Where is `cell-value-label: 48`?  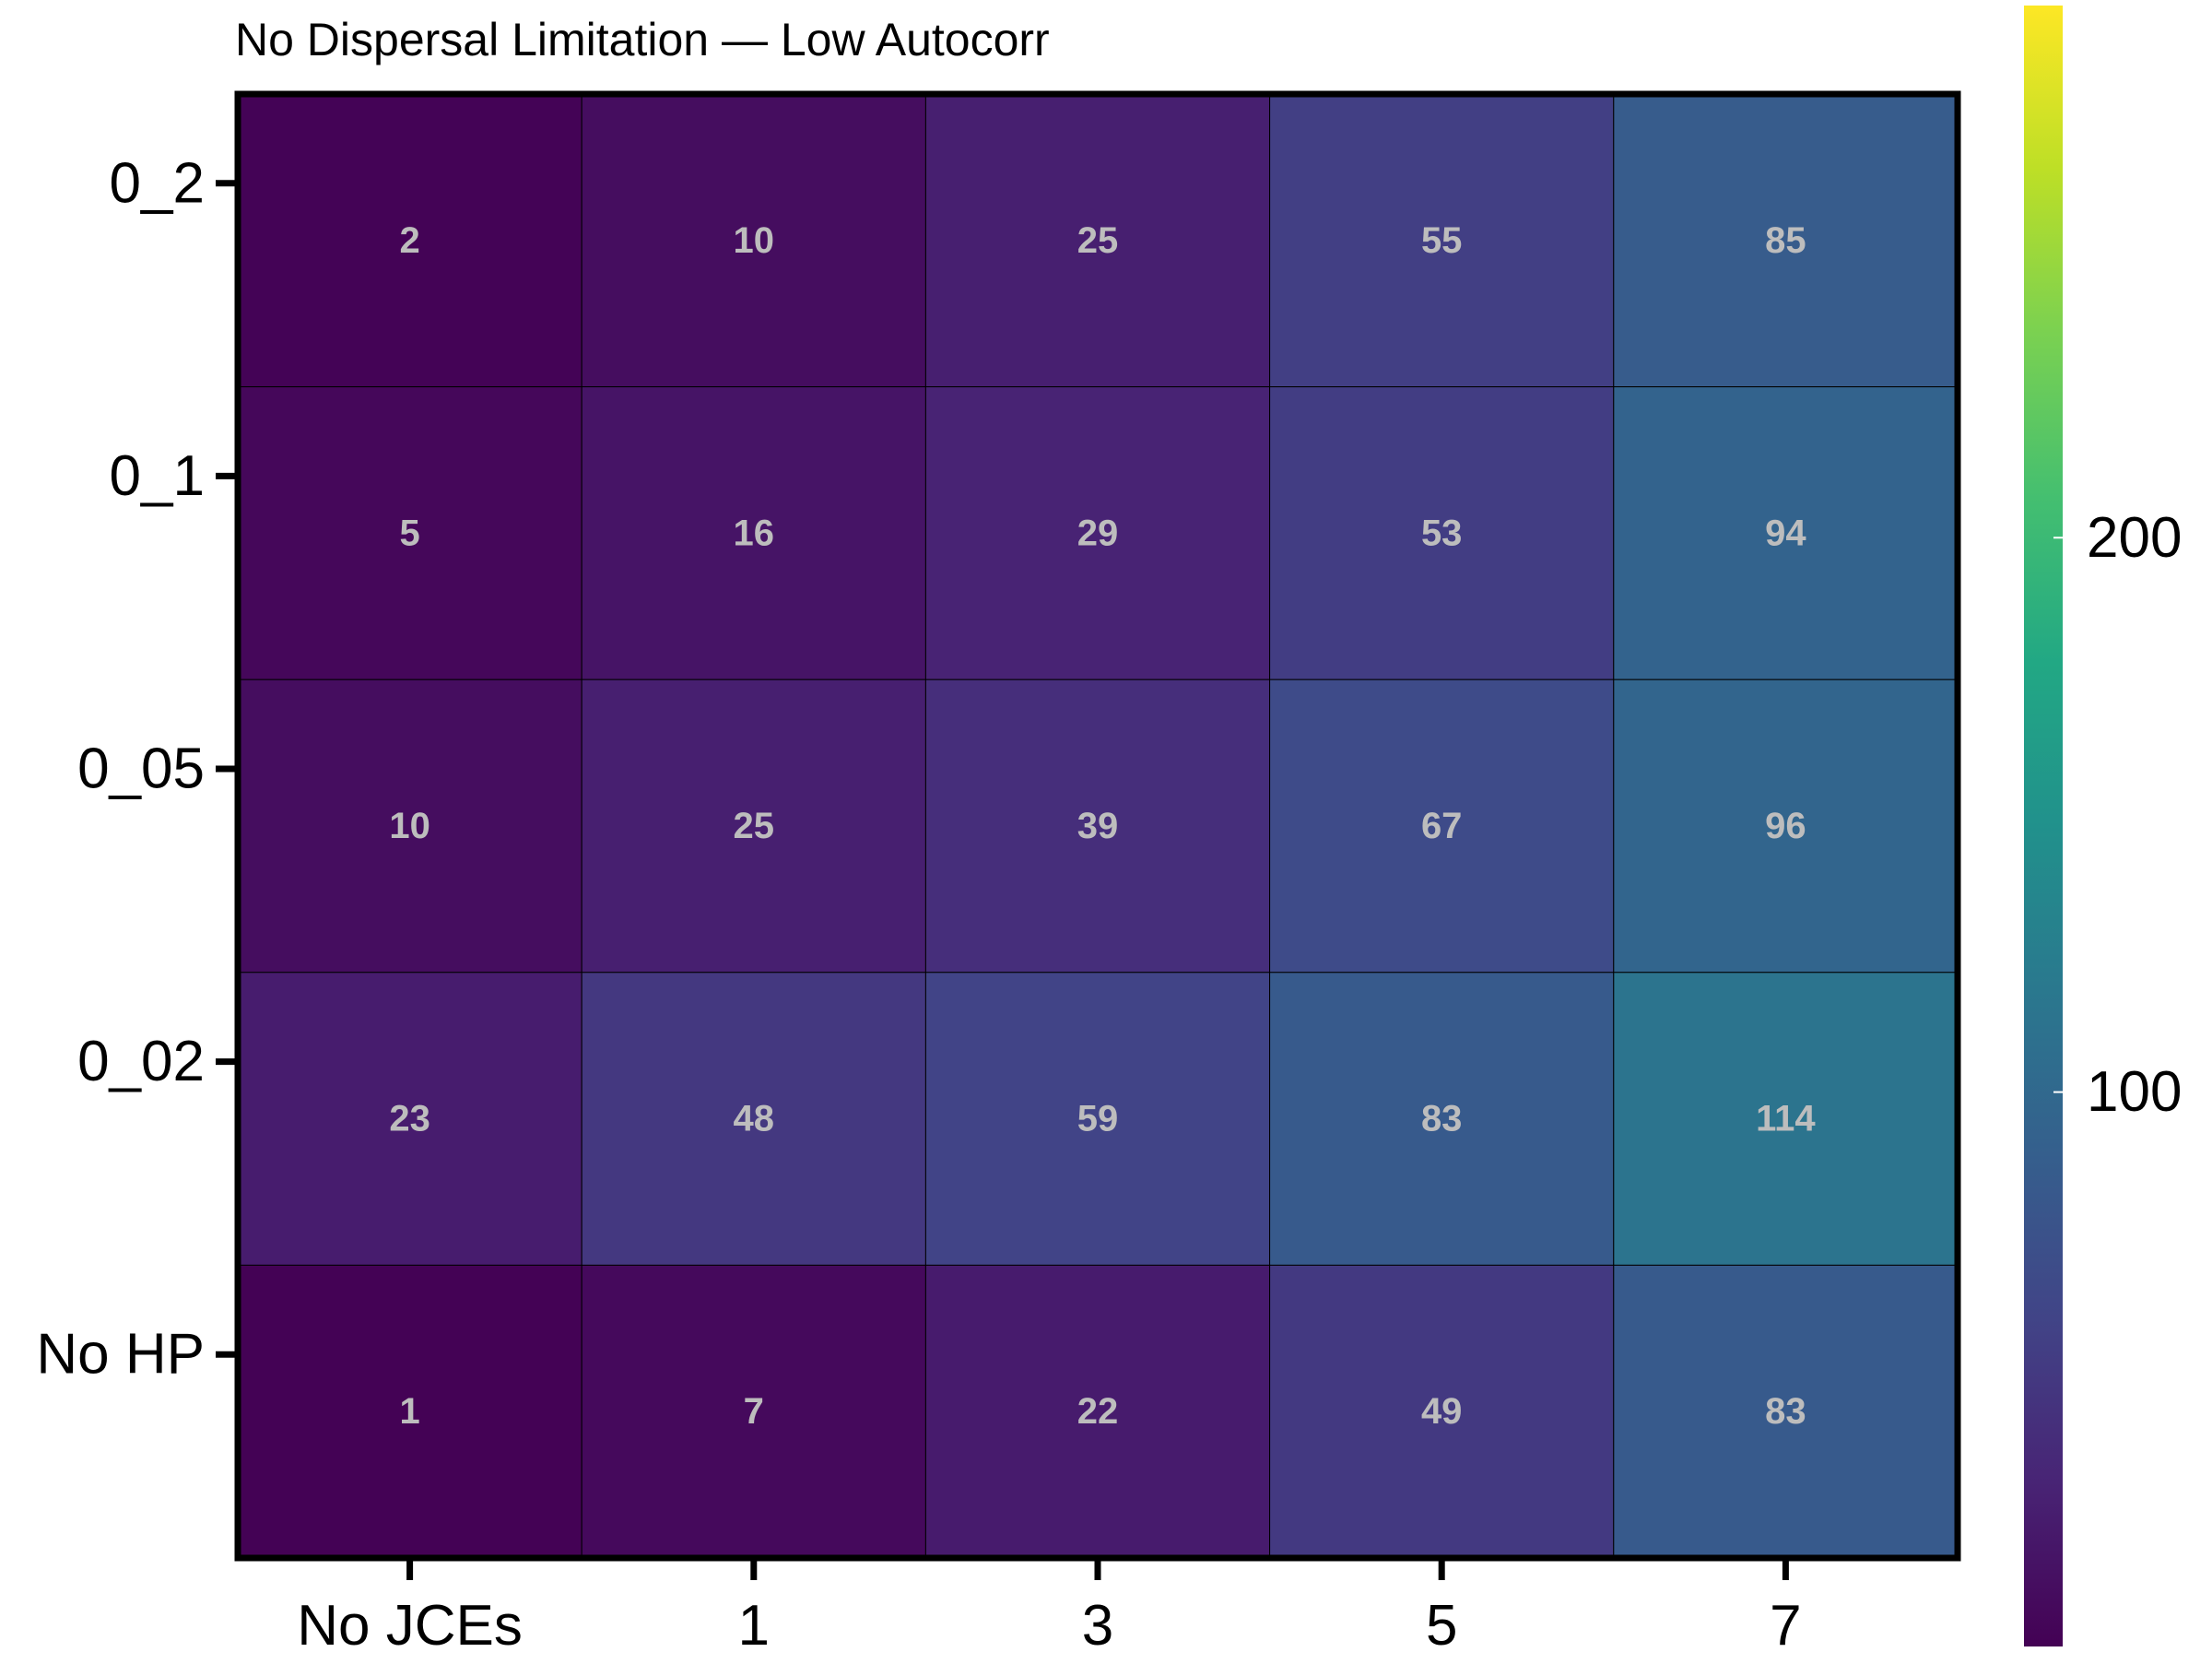
cell-value-label: 48 is located at coordinates (754, 1119).